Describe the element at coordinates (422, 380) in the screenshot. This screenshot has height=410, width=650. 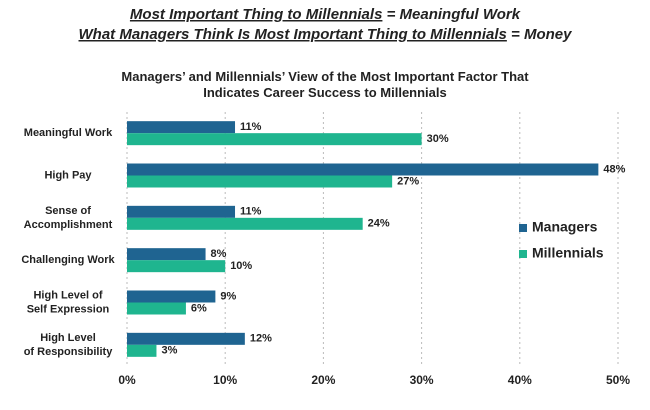
I see `x-tick-label: 30%` at that location.